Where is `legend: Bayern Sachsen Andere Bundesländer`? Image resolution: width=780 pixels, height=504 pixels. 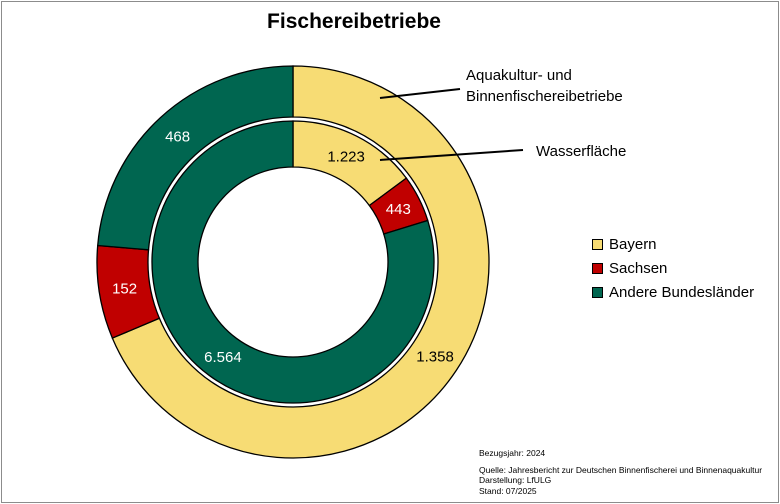 legend: Bayern Sachsen Andere Bundesländer is located at coordinates (673, 268).